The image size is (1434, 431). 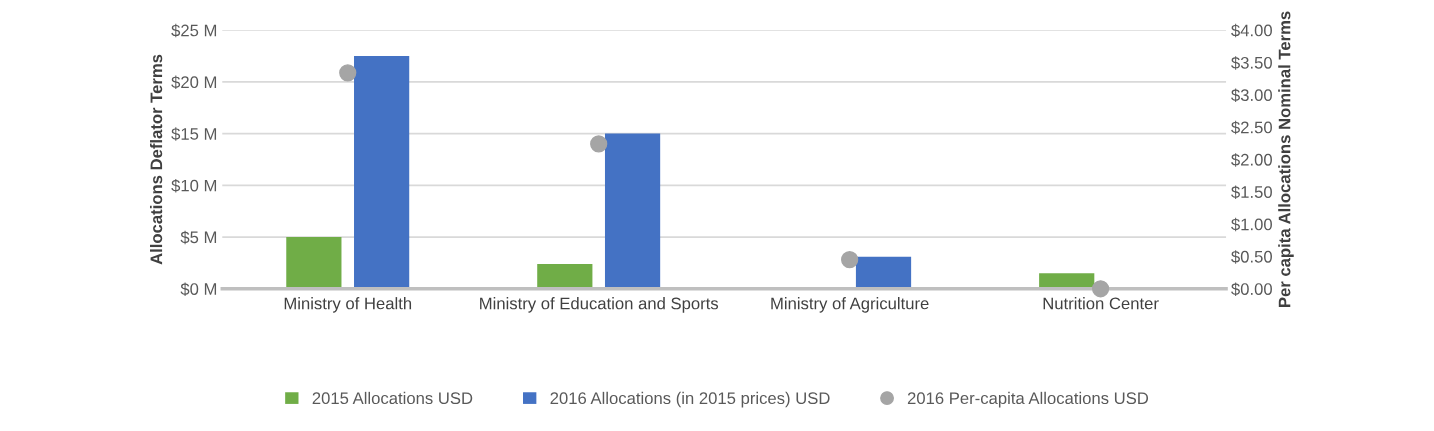 What do you see at coordinates (1251, 160) in the screenshot?
I see `y2-tick-label: $2.00` at bounding box center [1251, 160].